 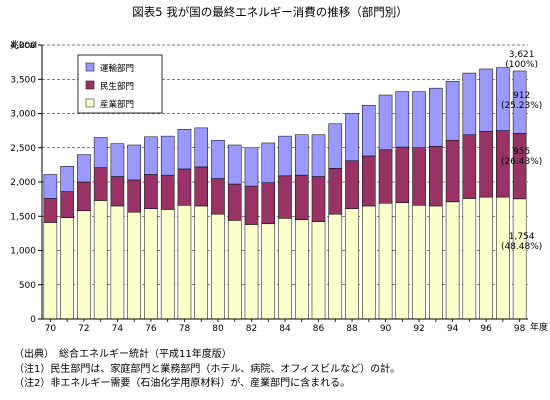 What do you see at coordinates (185, 329) in the screenshot?
I see `x-tick-label: 78` at bounding box center [185, 329].